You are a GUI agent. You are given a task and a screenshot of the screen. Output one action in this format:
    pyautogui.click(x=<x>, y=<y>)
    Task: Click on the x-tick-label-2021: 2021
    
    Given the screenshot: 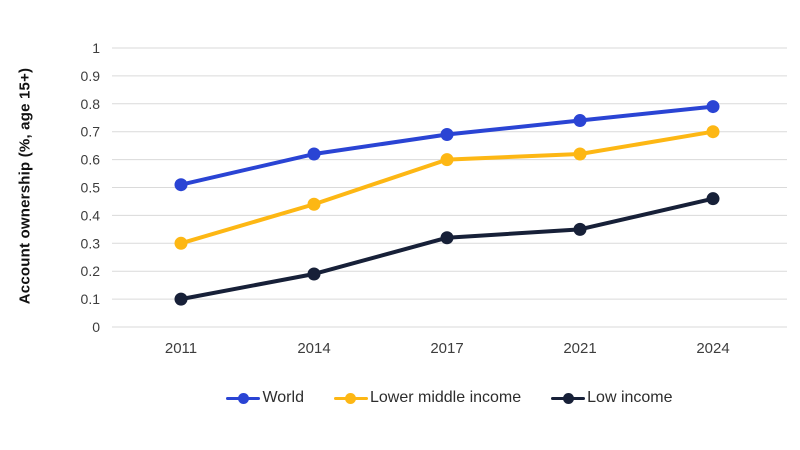 What is the action you would take?
    pyautogui.click(x=579, y=348)
    